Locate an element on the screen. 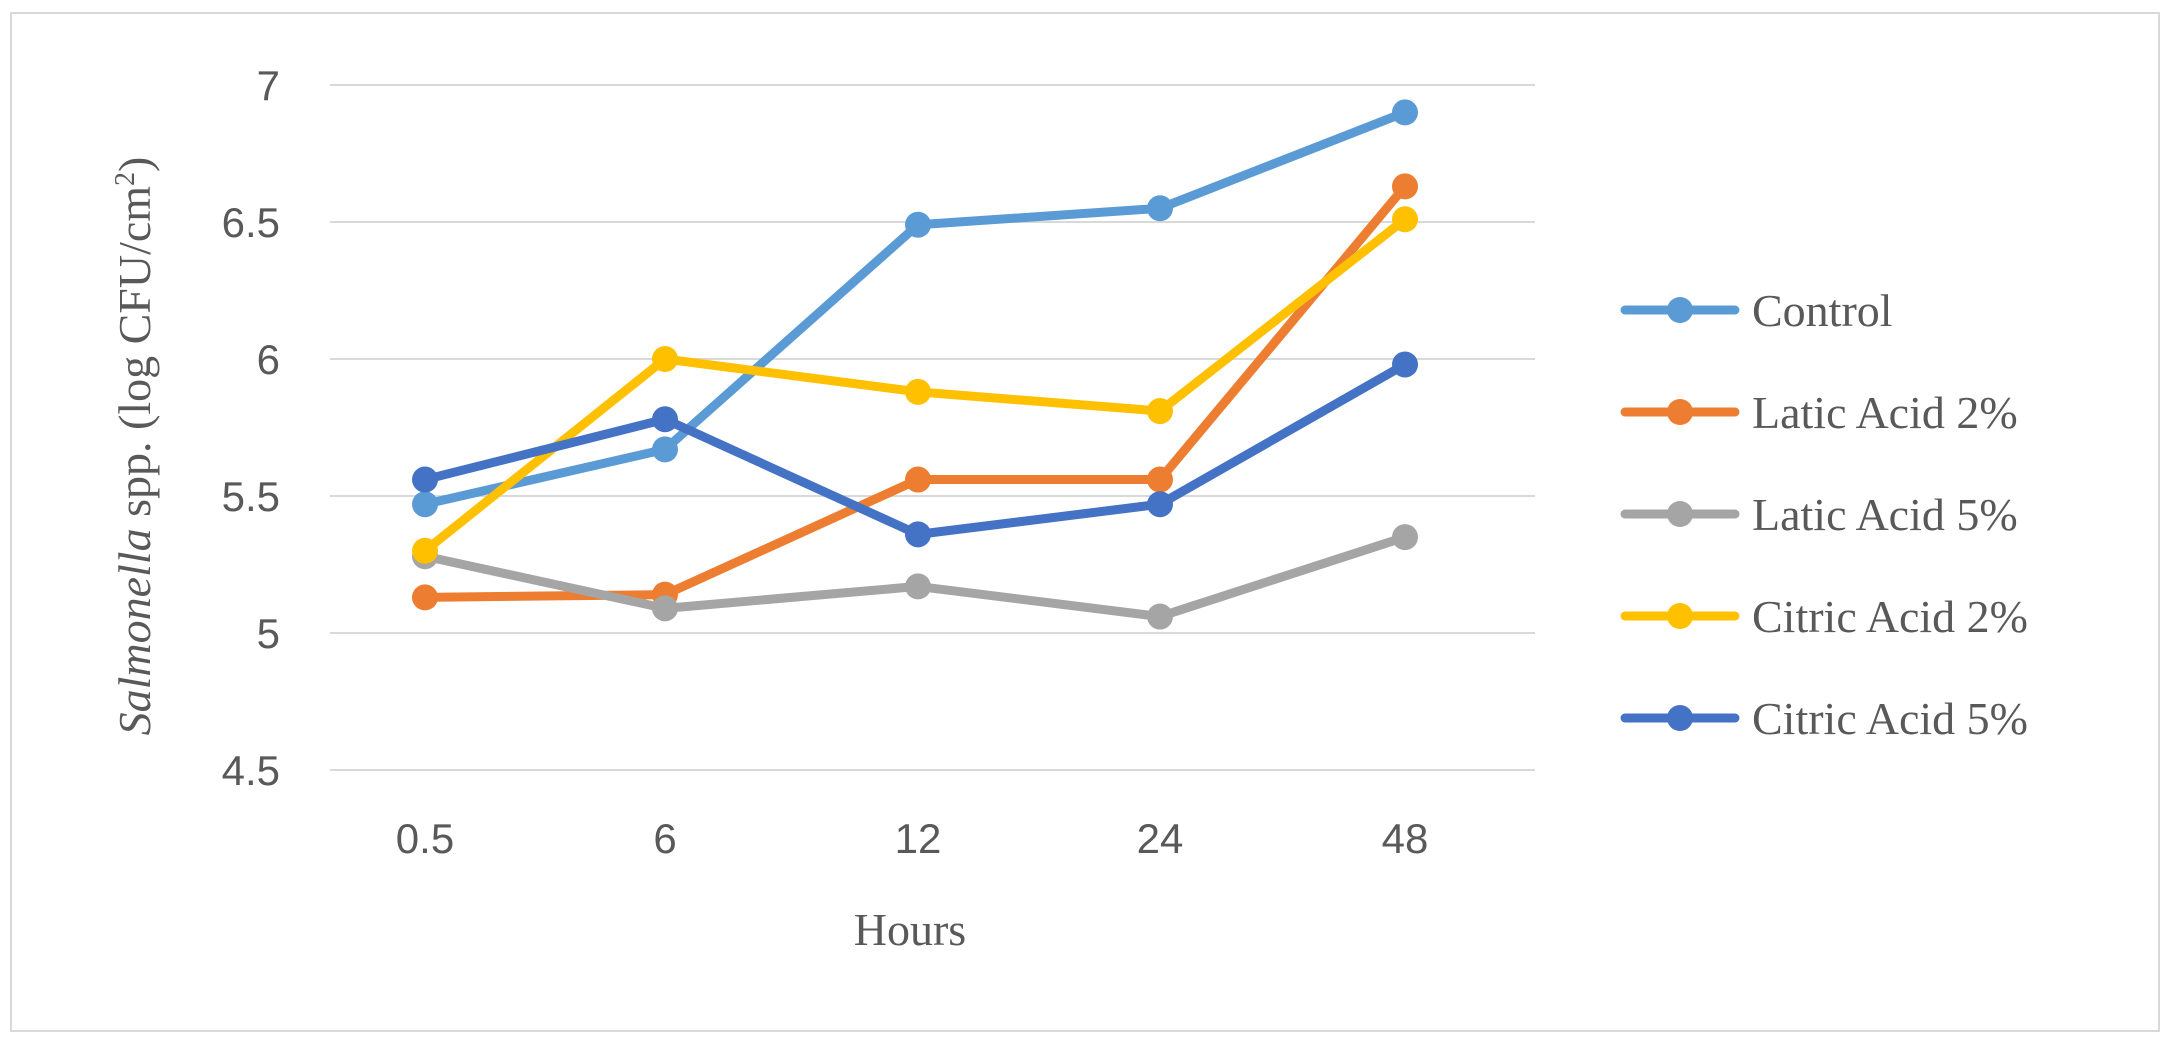  x-tick-label: 0.5 is located at coordinates (425, 838).